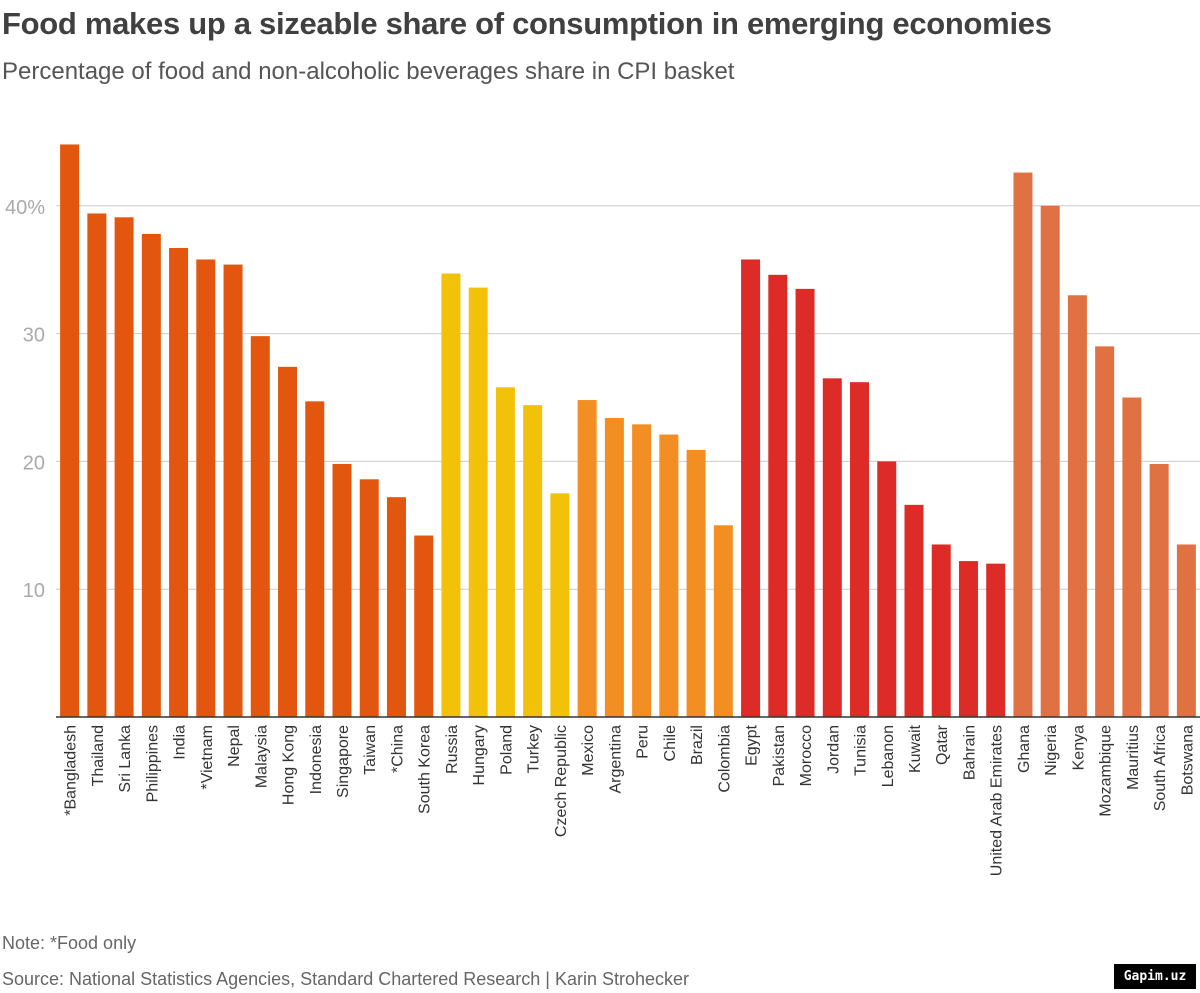 The image size is (1200, 993). I want to click on x-tick-label: Egypt, so click(752, 744).